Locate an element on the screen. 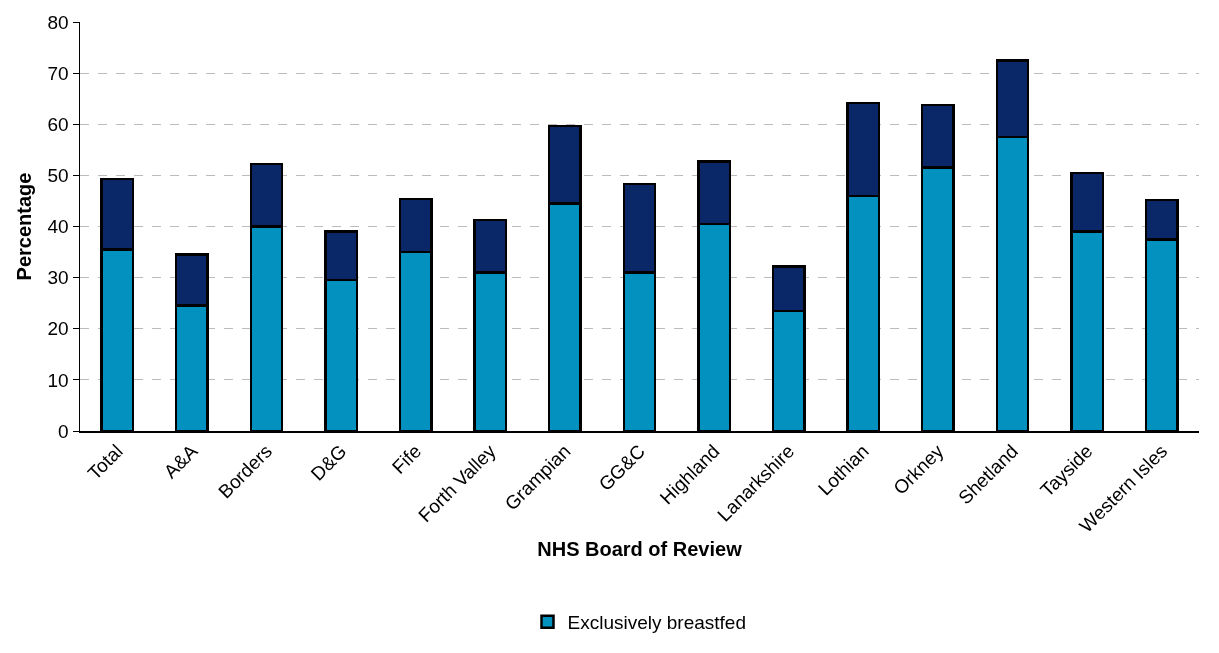 The height and width of the screenshot is (653, 1219). y-tick-label: 20 is located at coordinates (58, 329).